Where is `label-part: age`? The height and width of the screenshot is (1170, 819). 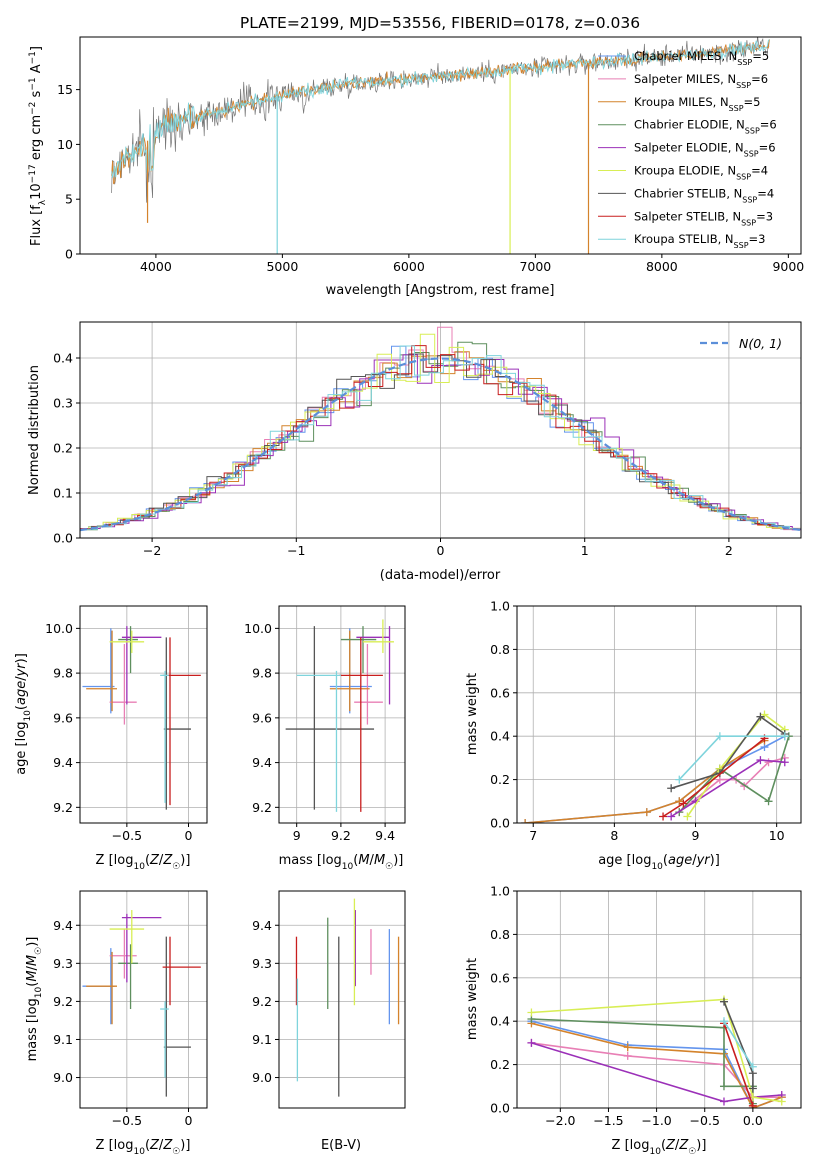
label-part: age is located at coordinates (21, 693).